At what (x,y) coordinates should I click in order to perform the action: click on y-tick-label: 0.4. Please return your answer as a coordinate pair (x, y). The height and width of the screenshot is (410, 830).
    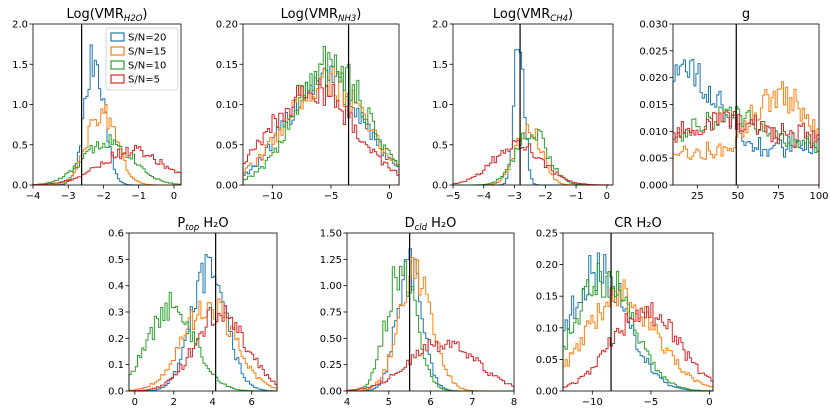
    Looking at the image, I should click on (116, 286).